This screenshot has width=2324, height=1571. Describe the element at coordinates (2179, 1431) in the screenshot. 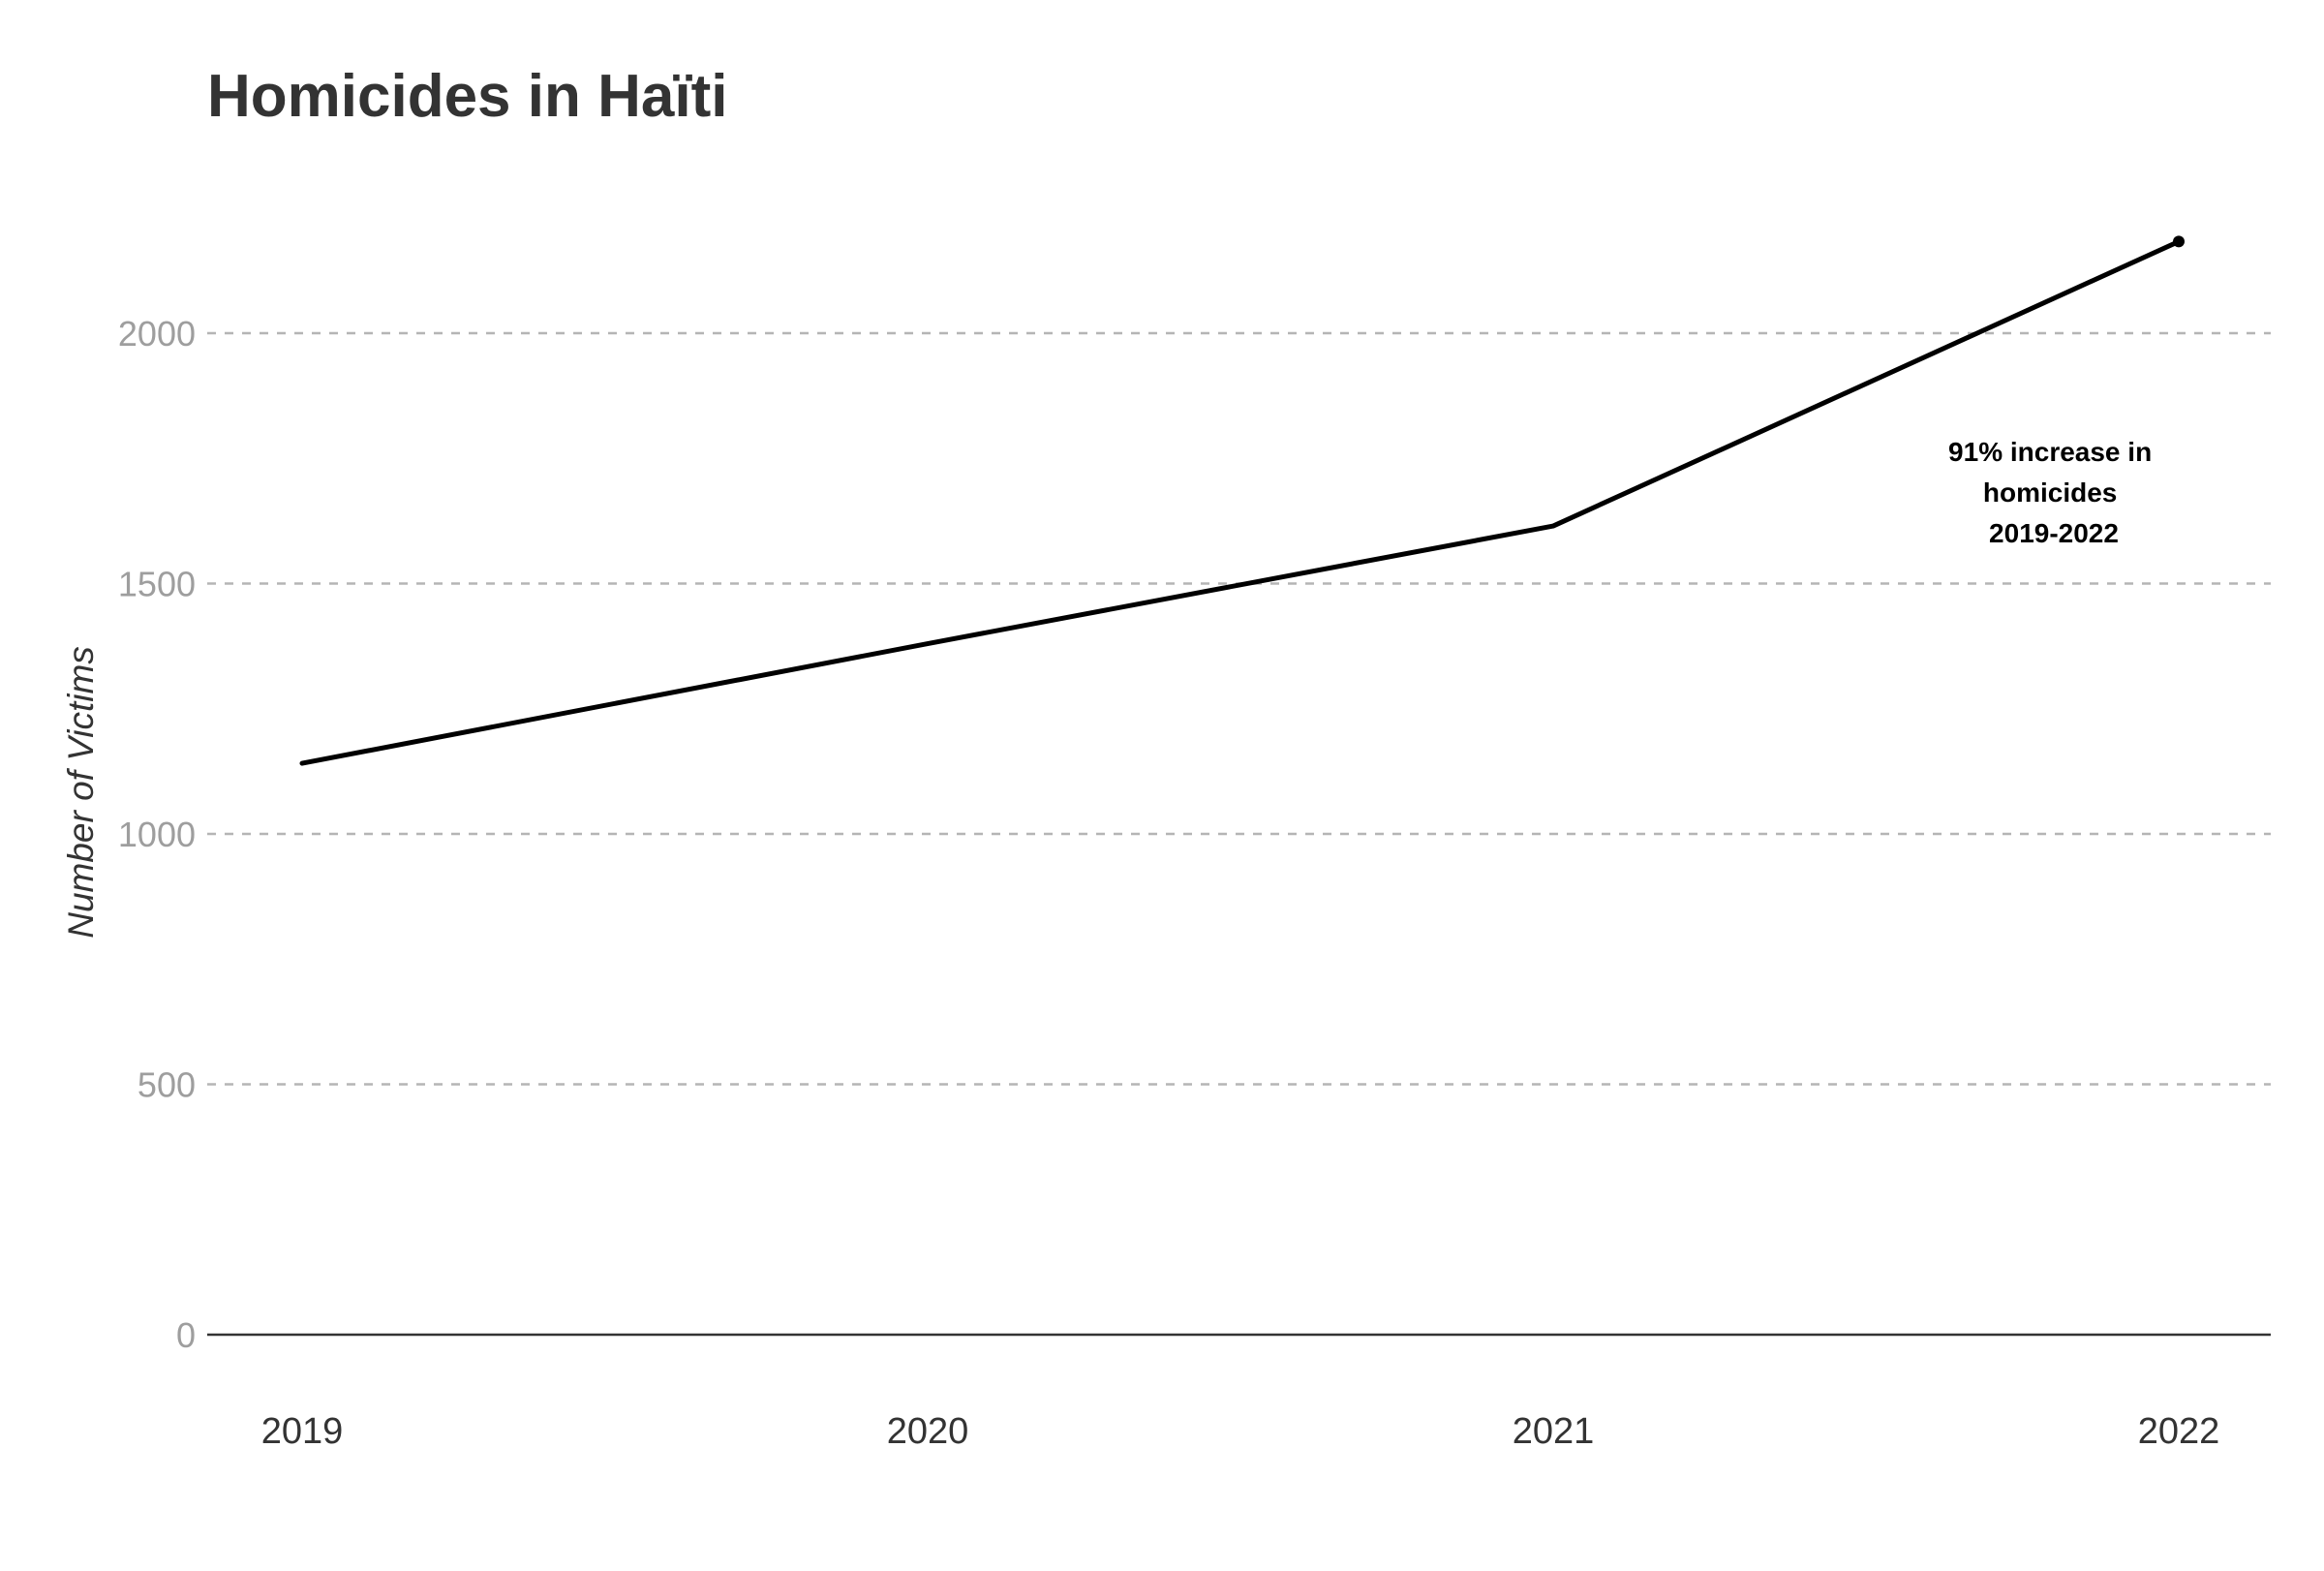

I see `x-tick-label: 2022` at that location.